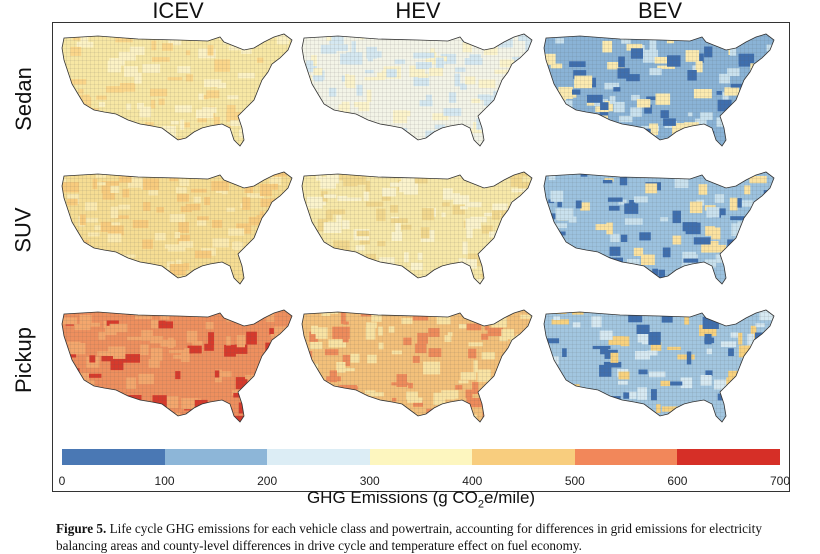 This screenshot has height=554, width=820. I want to click on map-pickup-bev, so click(660, 374).